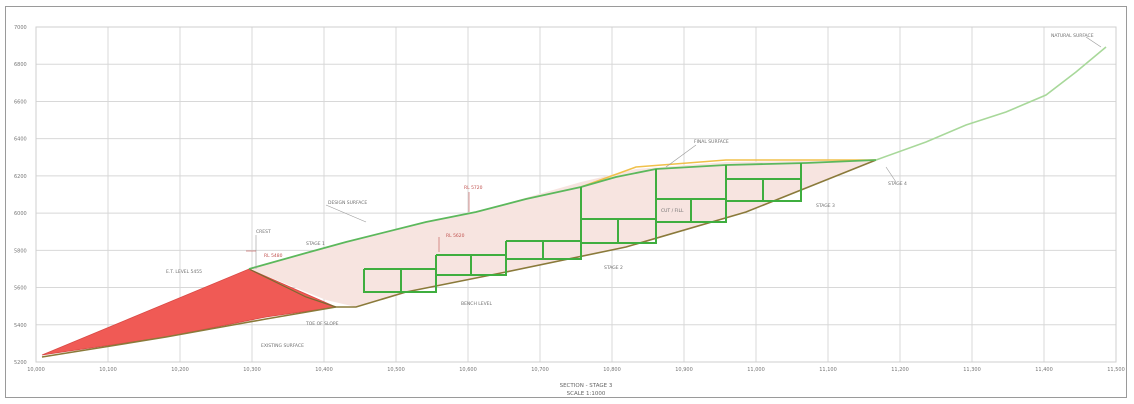 This screenshot has height=404, width=1134. I want to click on y-tick-label: 6800, so click(20, 65).